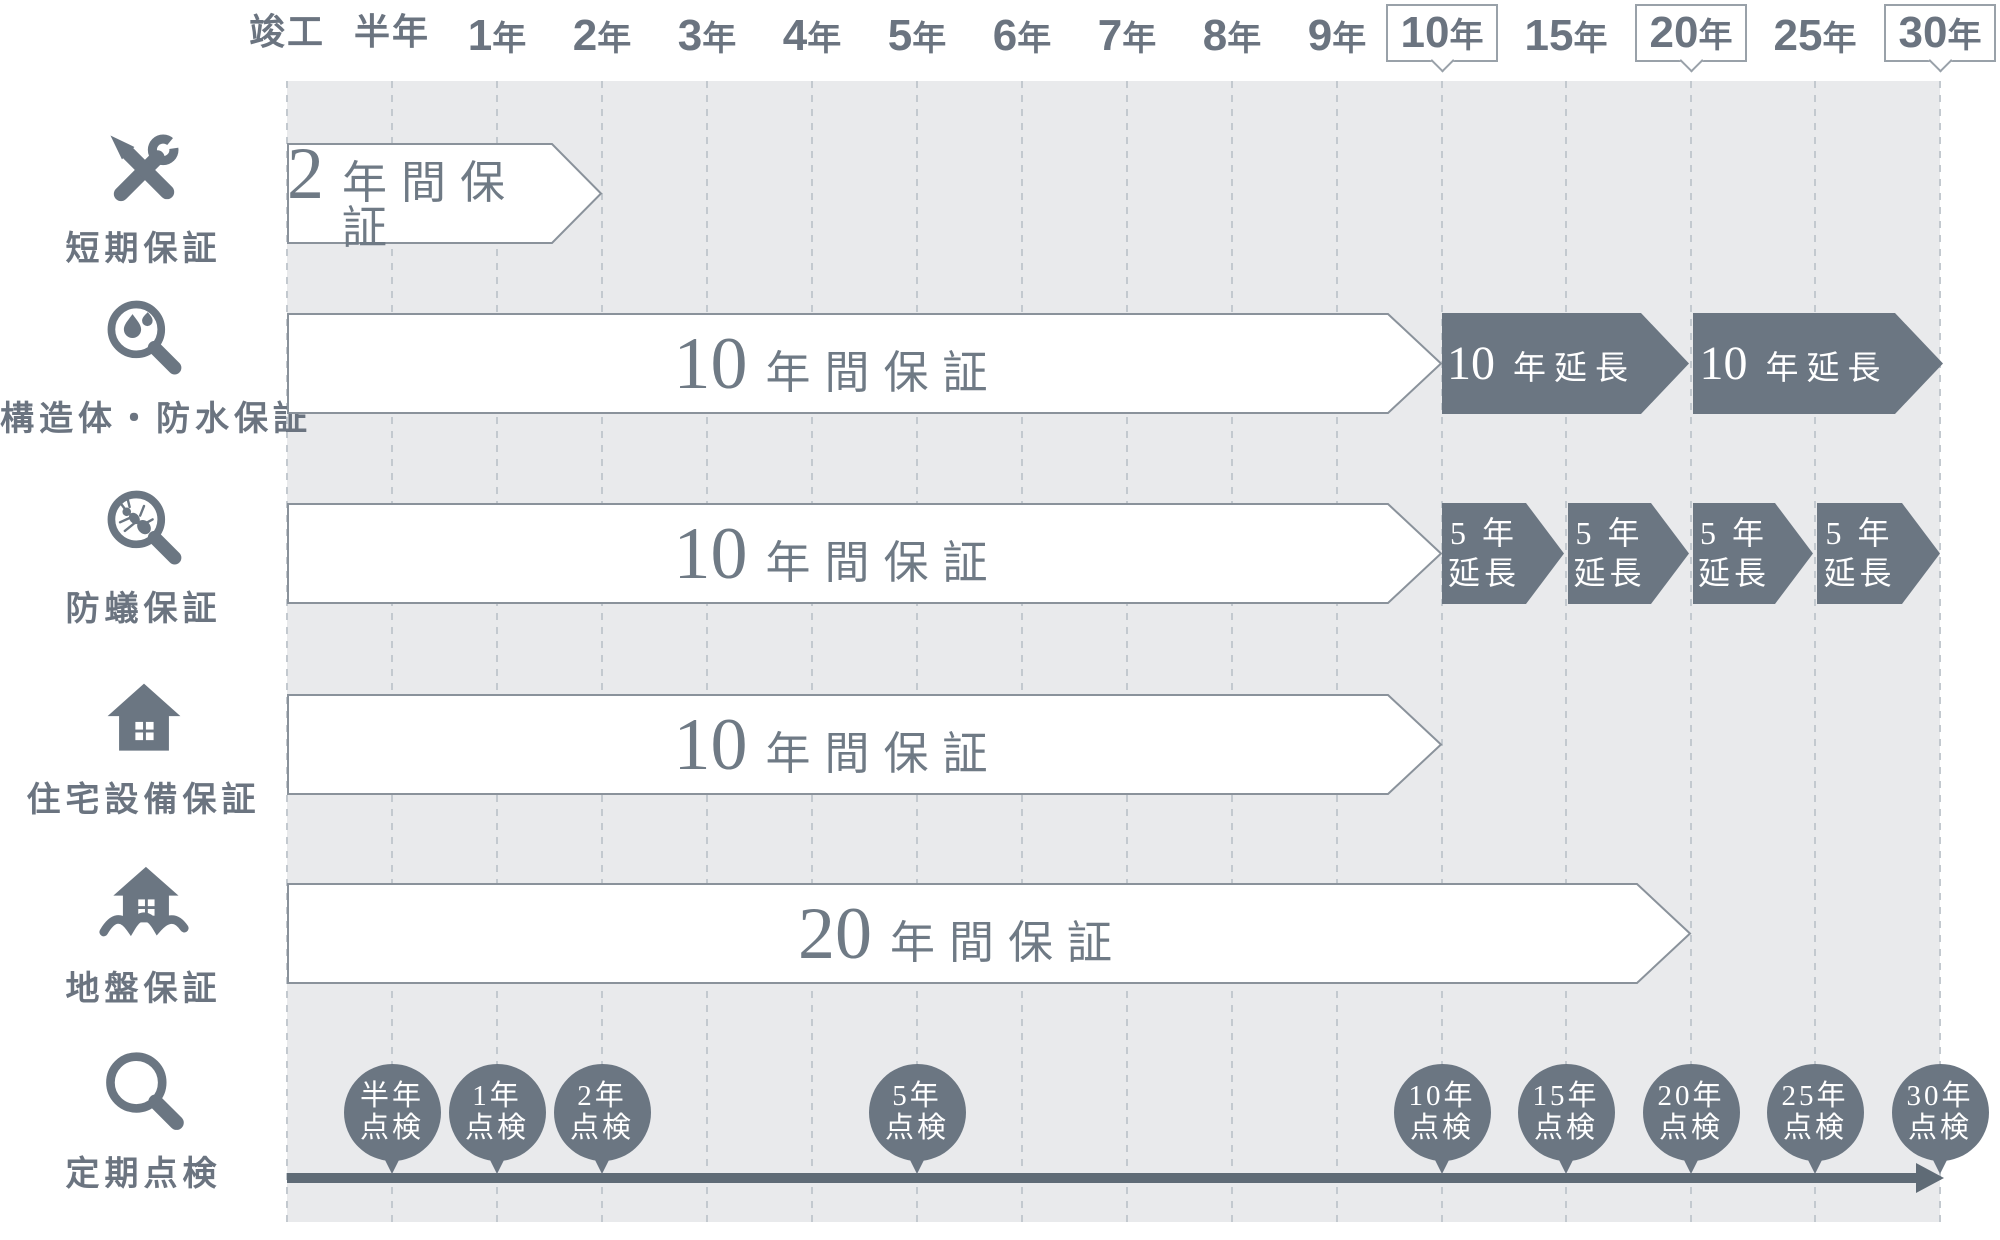 This screenshot has height=1240, width=2000. I want to click on gridline-竣工, so click(287, 651).